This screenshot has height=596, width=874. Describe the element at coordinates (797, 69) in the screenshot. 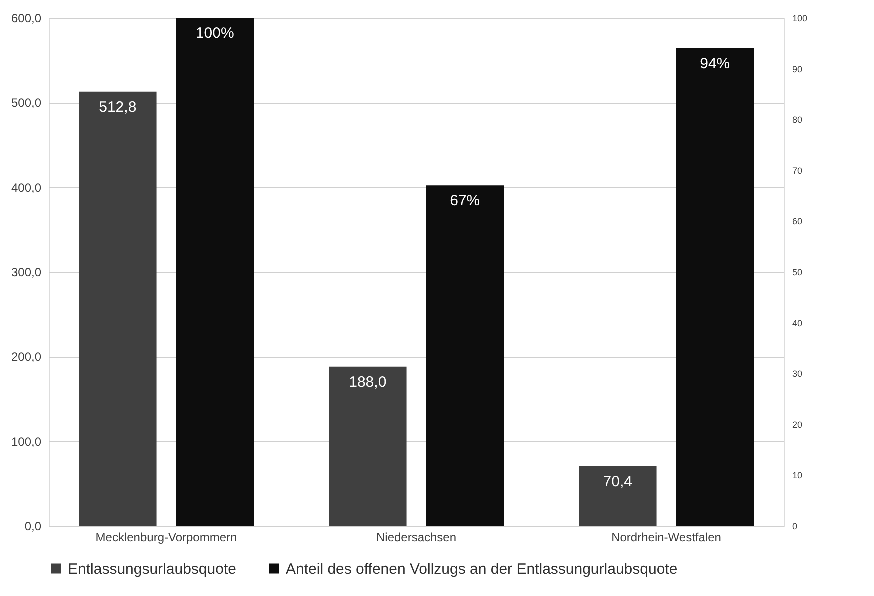

I see `y2-tick-label: 90` at that location.